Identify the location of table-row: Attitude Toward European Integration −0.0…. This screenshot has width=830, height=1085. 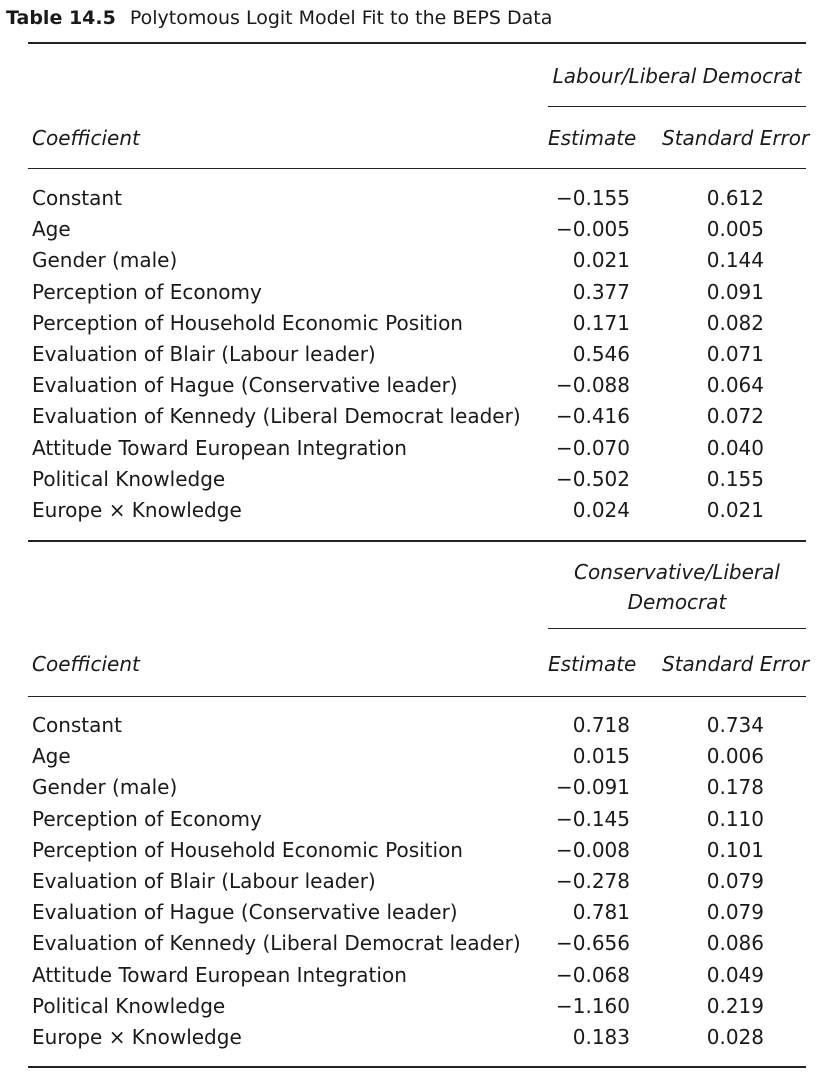
(415, 978).